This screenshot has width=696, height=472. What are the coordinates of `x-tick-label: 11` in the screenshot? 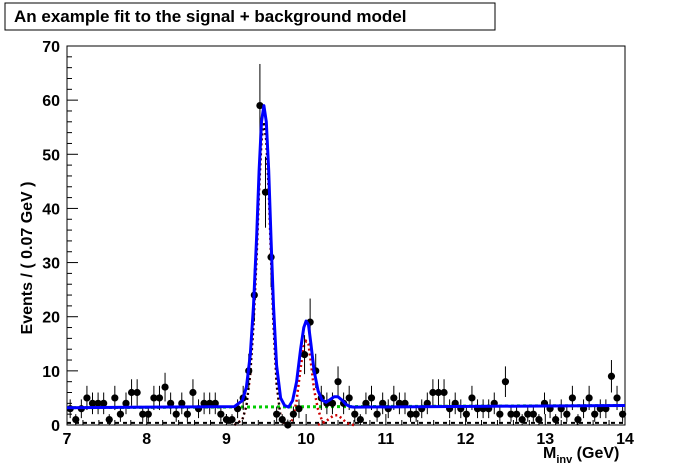 It's located at (385, 439).